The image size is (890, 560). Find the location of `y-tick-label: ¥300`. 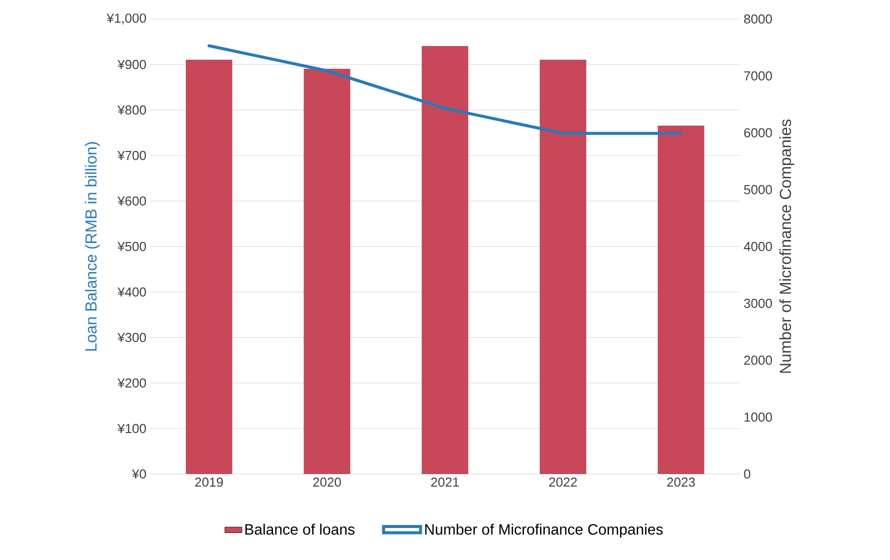

y-tick-label: ¥300 is located at coordinates (132, 337).